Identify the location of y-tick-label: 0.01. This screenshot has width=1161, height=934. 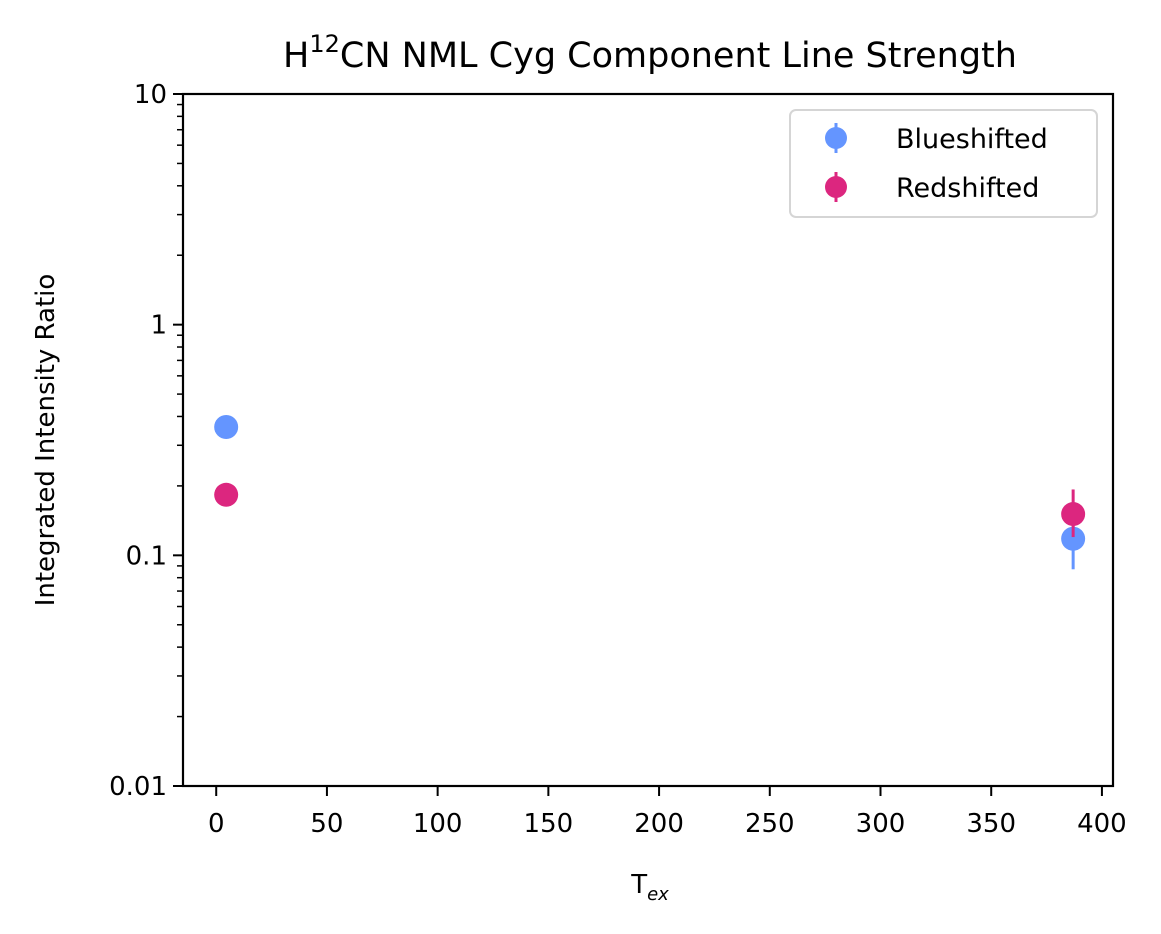
(138, 787).